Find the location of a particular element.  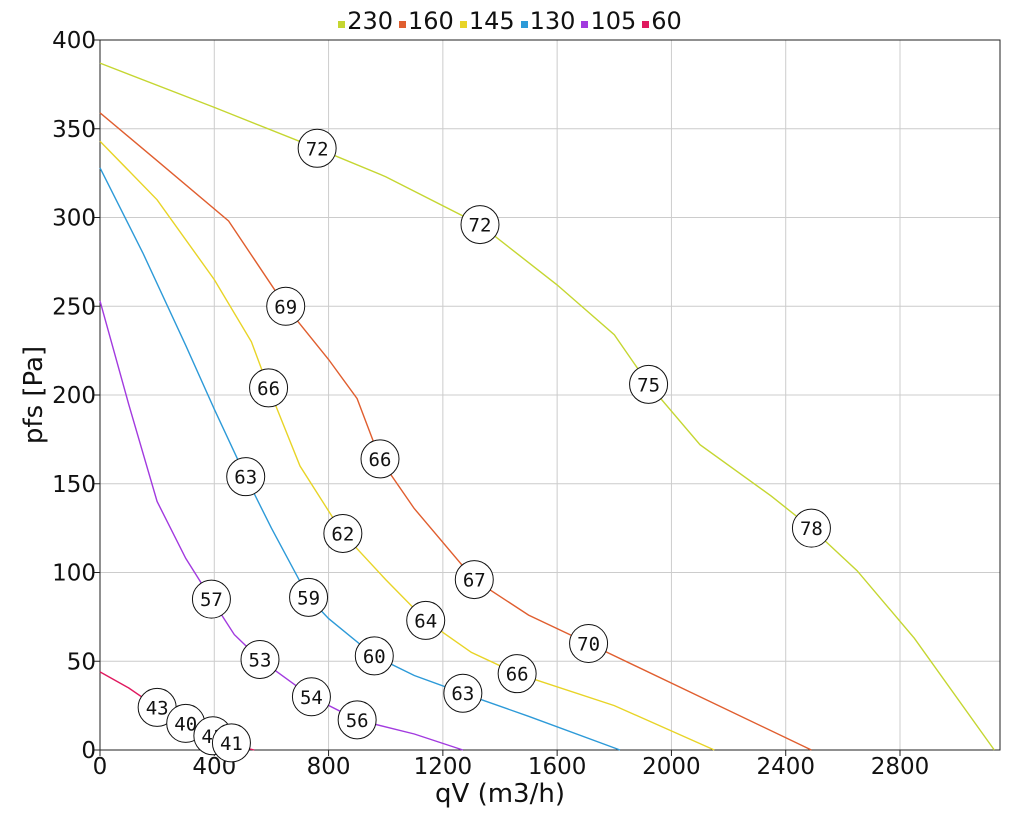

legend-item: 130 is located at coordinates (548, 21).